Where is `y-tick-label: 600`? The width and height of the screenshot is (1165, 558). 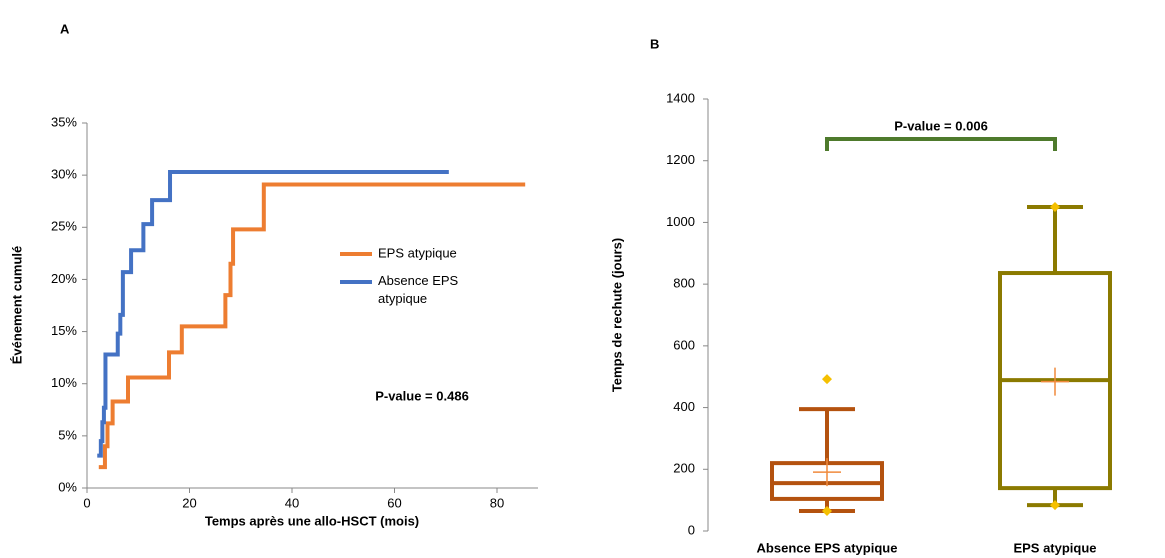 y-tick-label: 600 is located at coordinates (684, 344).